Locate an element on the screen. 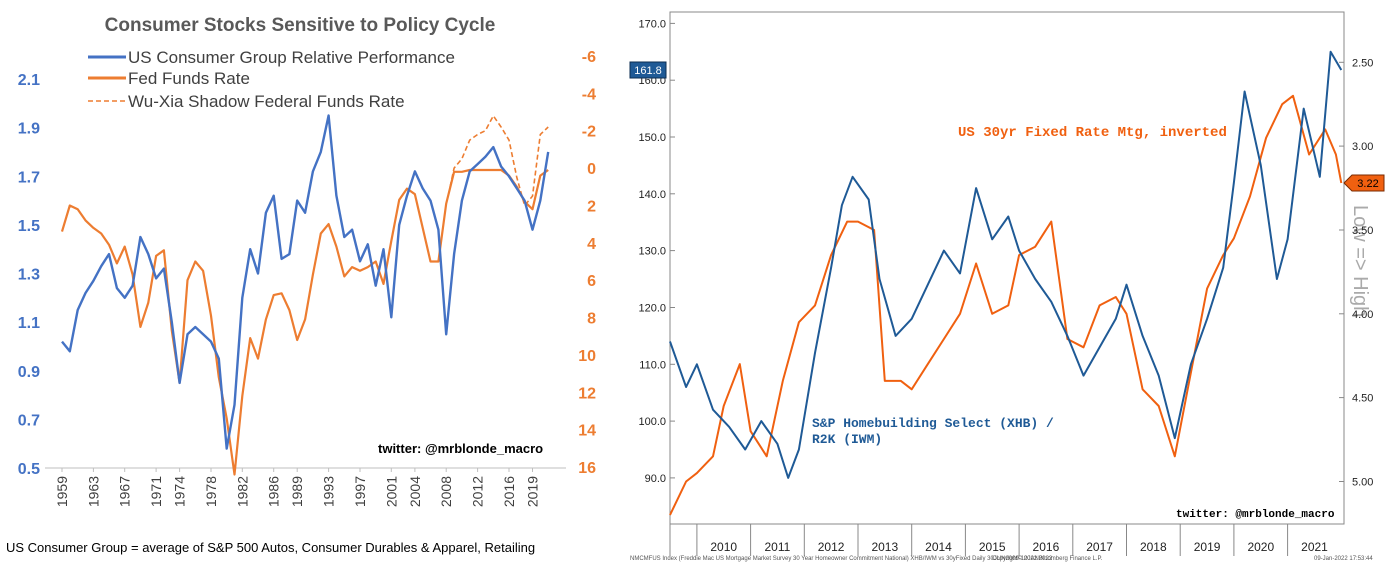 Image resolution: width=1395 pixels, height=578 pixels. right-y2-tick-label: 2.50 is located at coordinates (1362, 63).